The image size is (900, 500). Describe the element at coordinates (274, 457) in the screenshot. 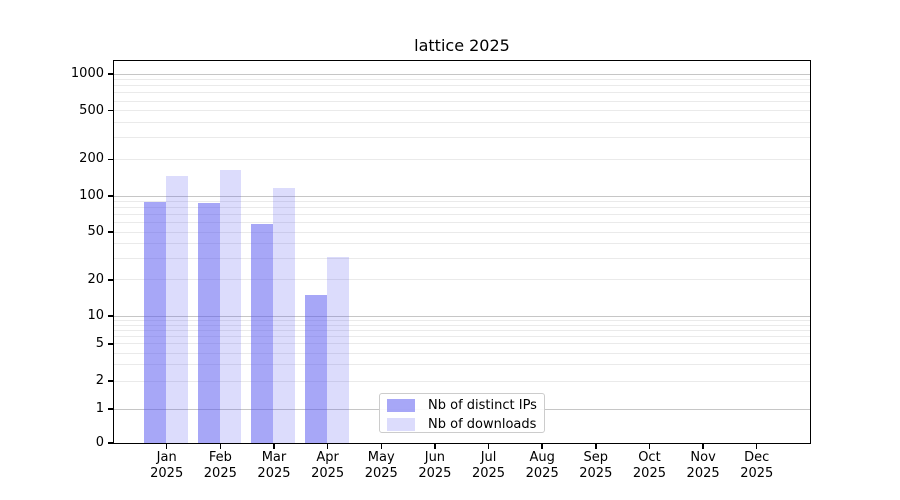

I see `x-tick-month: Mar` at that location.